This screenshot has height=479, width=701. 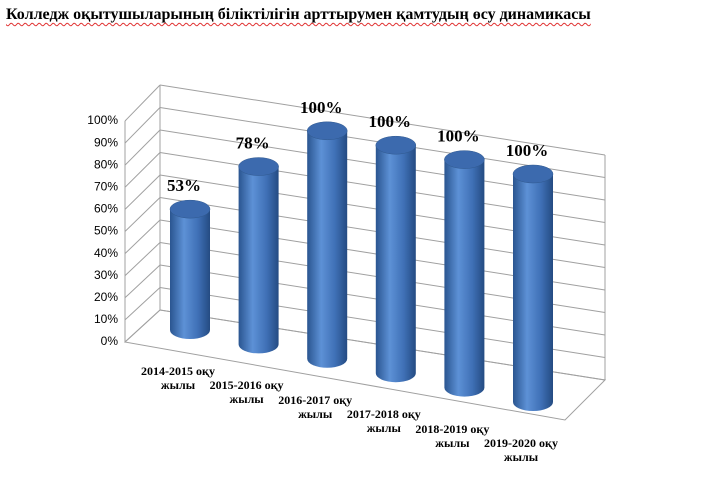 I want to click on x-tick-label: 2014-2015 оқу жылы, so click(x=178, y=378).